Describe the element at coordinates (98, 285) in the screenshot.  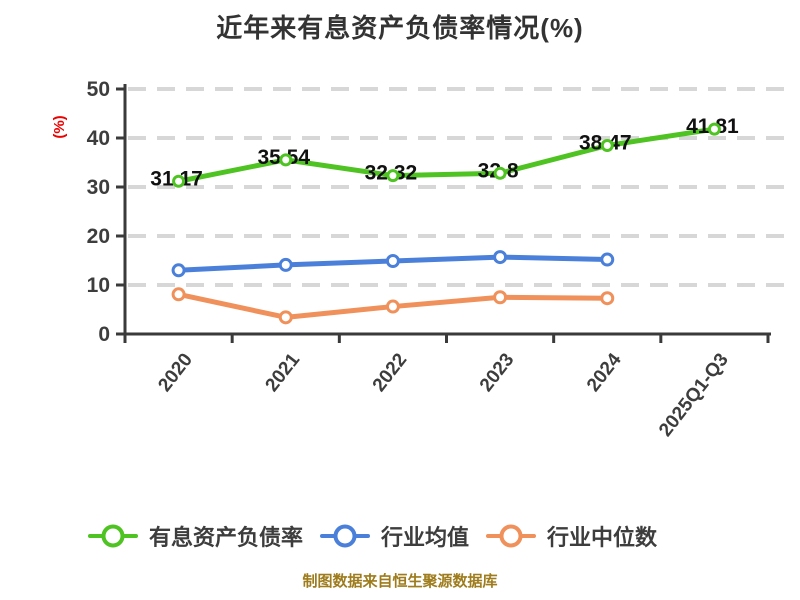
I see `y-tick-label: 10` at that location.